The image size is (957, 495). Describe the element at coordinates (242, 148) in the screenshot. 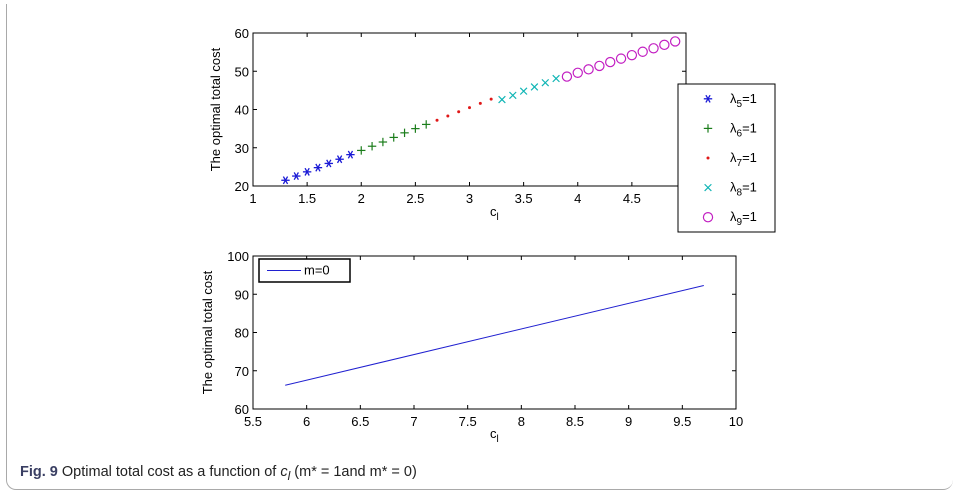

I see `y-tick-label: 30` at that location.